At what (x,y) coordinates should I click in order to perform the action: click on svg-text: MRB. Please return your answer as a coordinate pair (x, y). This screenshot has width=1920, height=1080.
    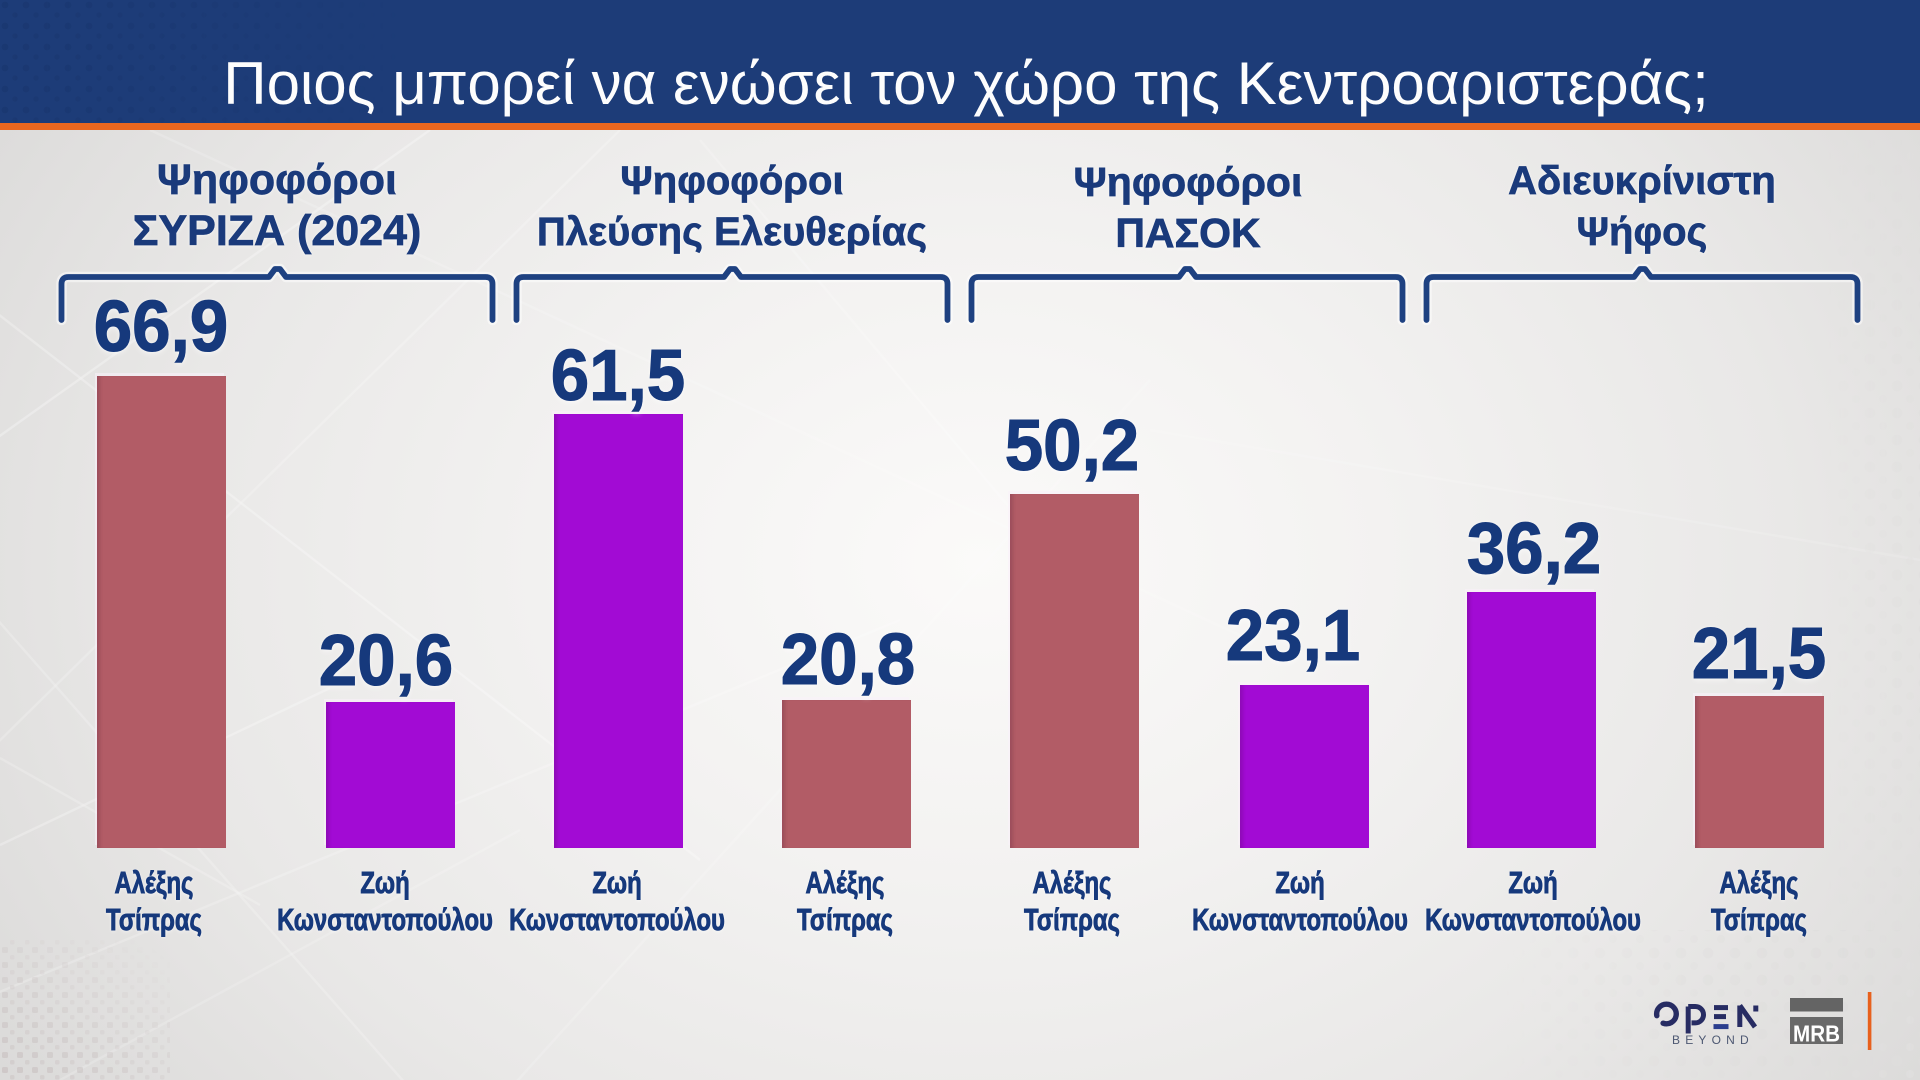
    Looking at the image, I should click on (1816, 1034).